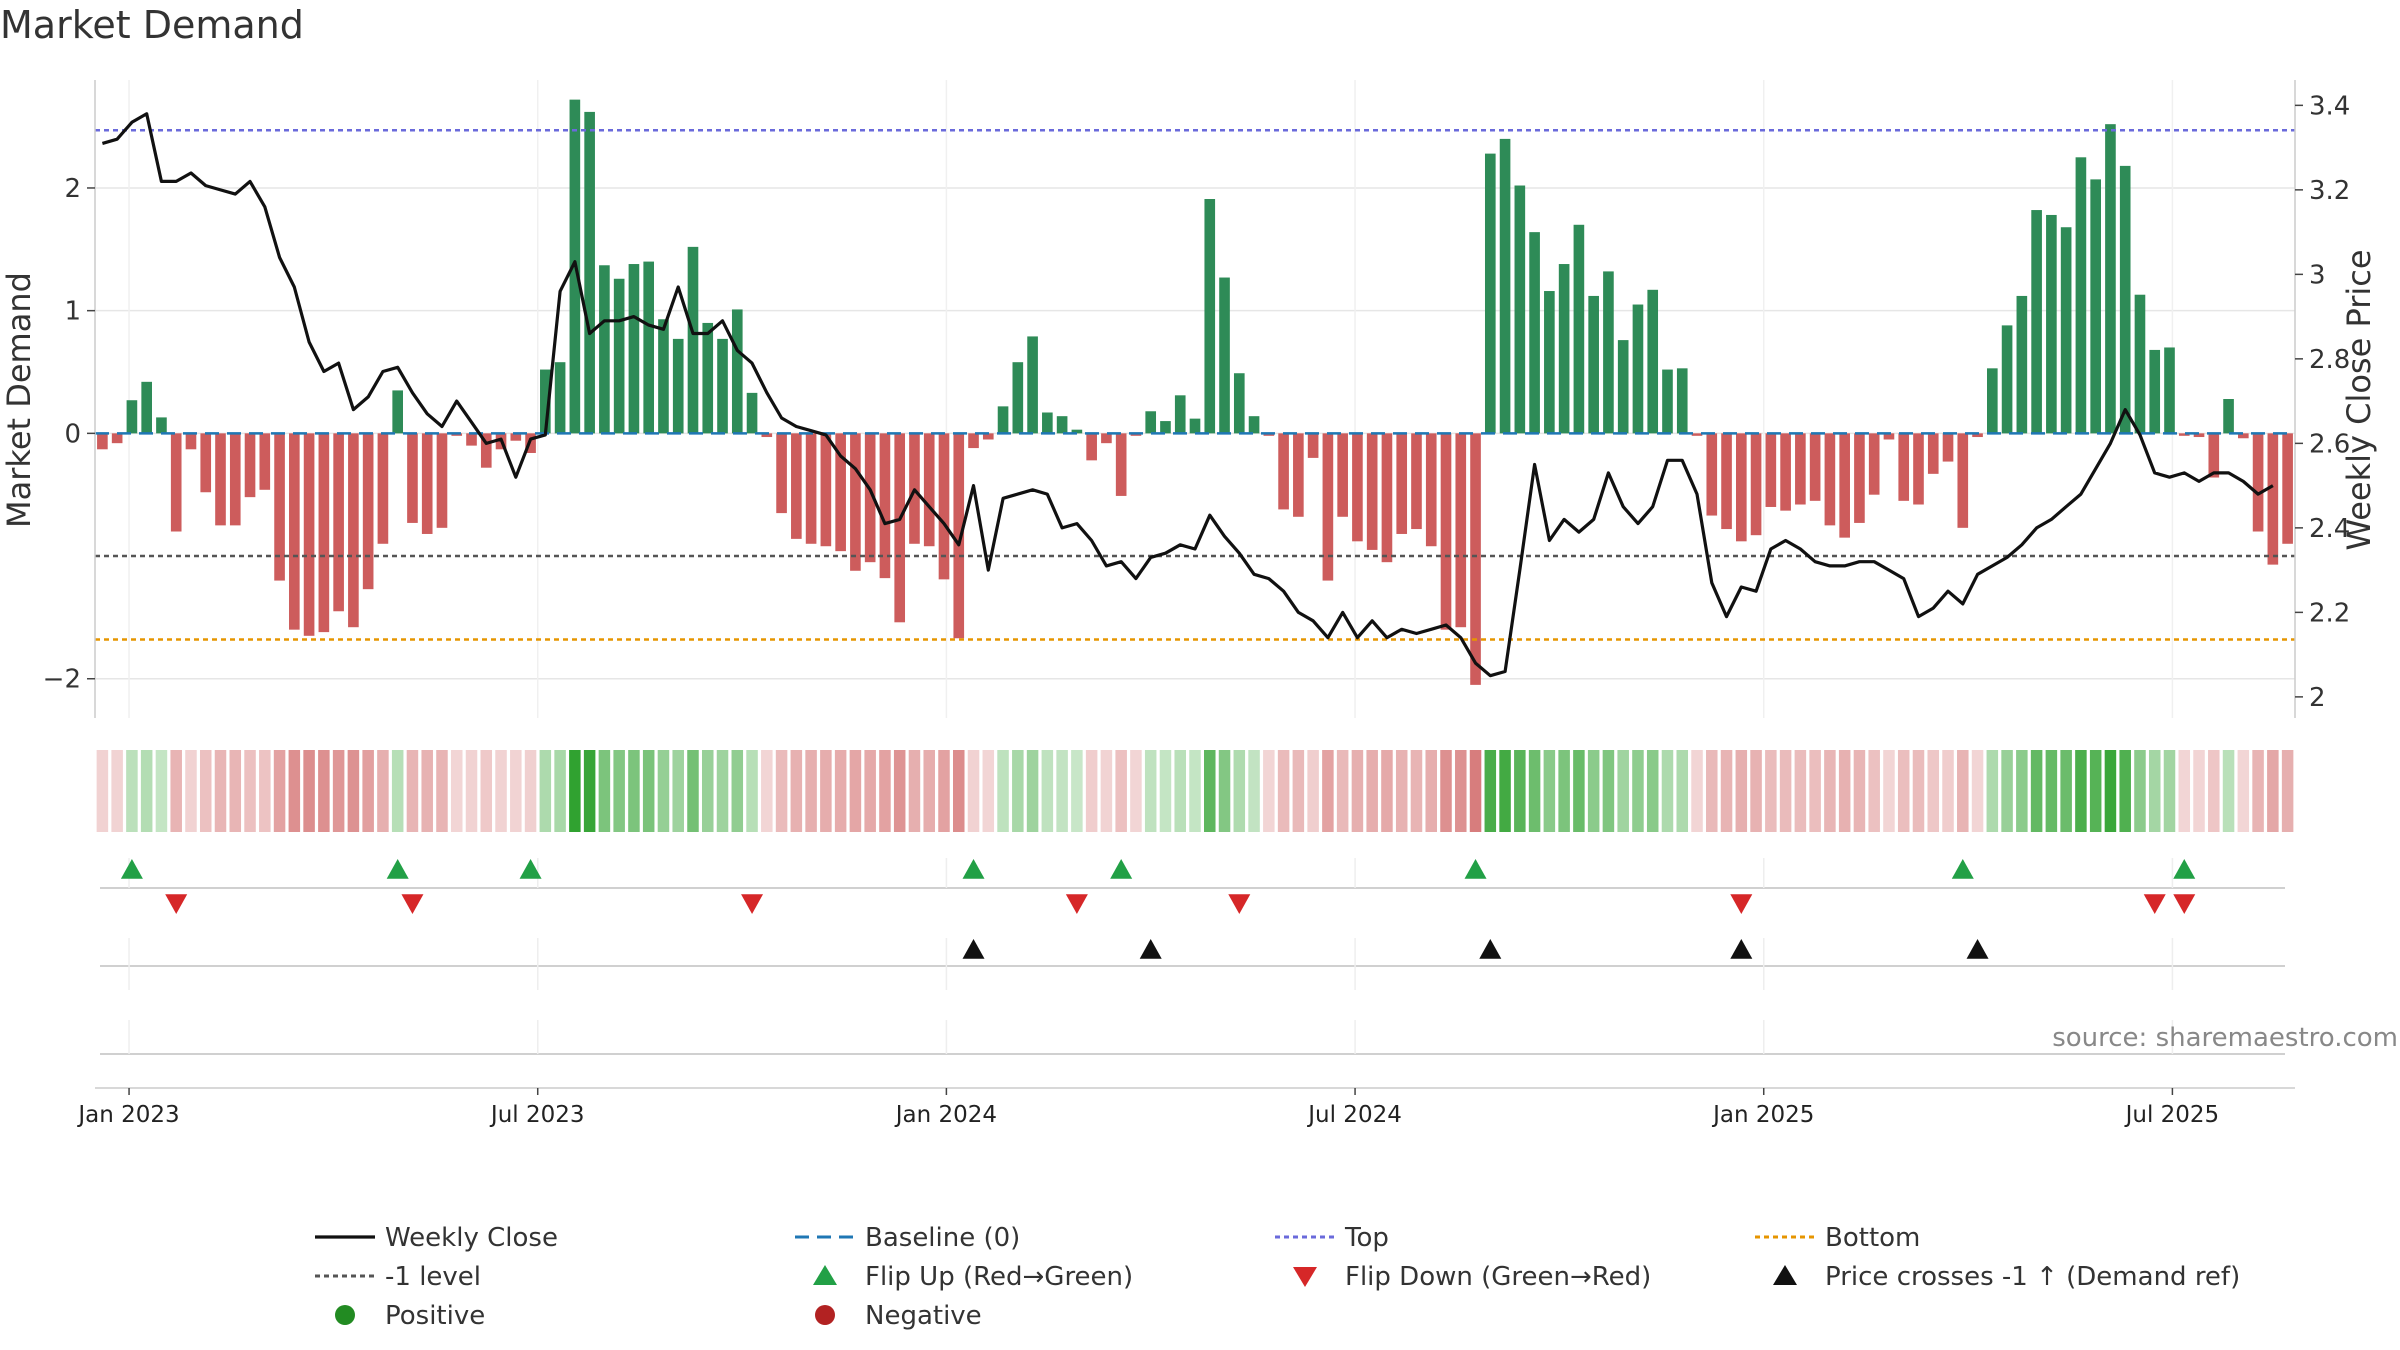 This screenshot has height=1350, width=2400. I want to click on legend-item-minus-one: -1 level, so click(398, 1277).